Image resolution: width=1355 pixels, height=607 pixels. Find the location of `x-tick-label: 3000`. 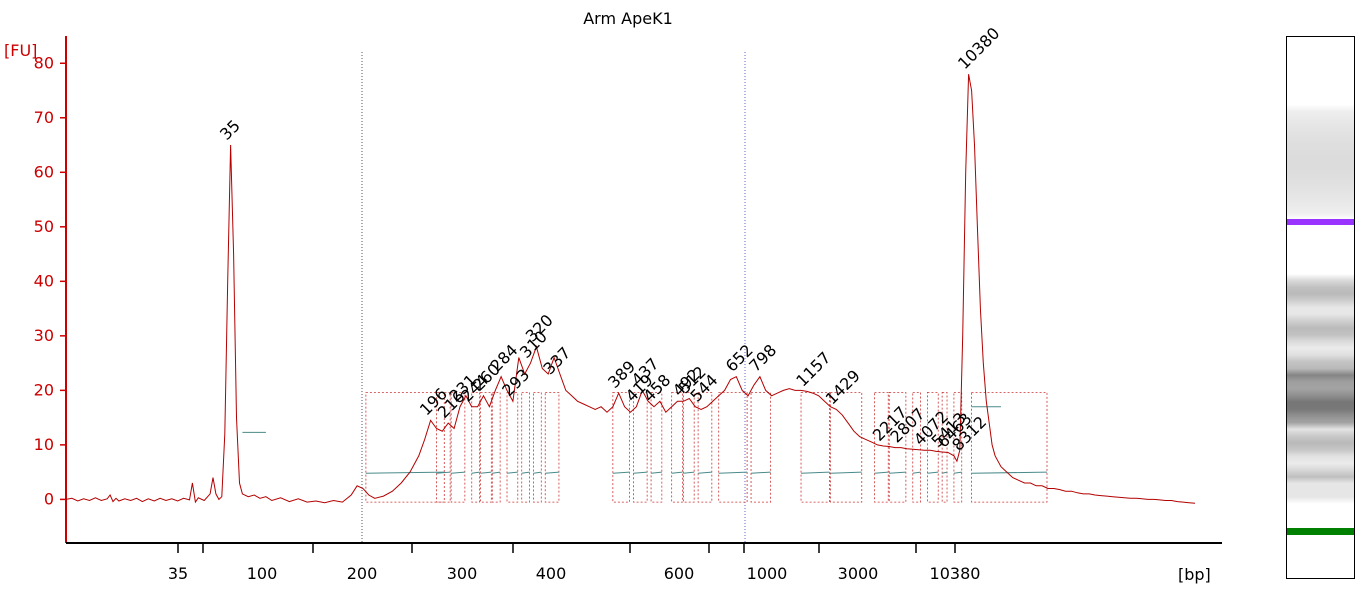

x-tick-label: 3000 is located at coordinates (858, 573).